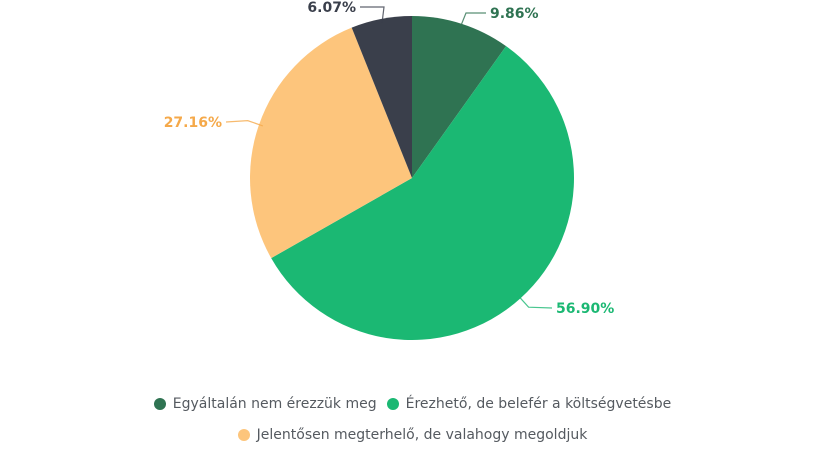  Describe the element at coordinates (459, 97) in the screenshot. I see `slice-nem-erezzuk` at that location.